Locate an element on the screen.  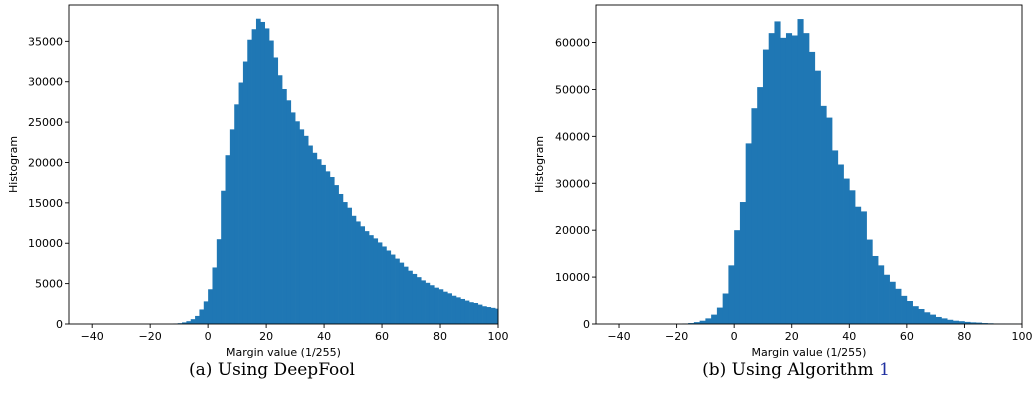
caption-a: (a) Using DeepFool is located at coordinates (272, 370).